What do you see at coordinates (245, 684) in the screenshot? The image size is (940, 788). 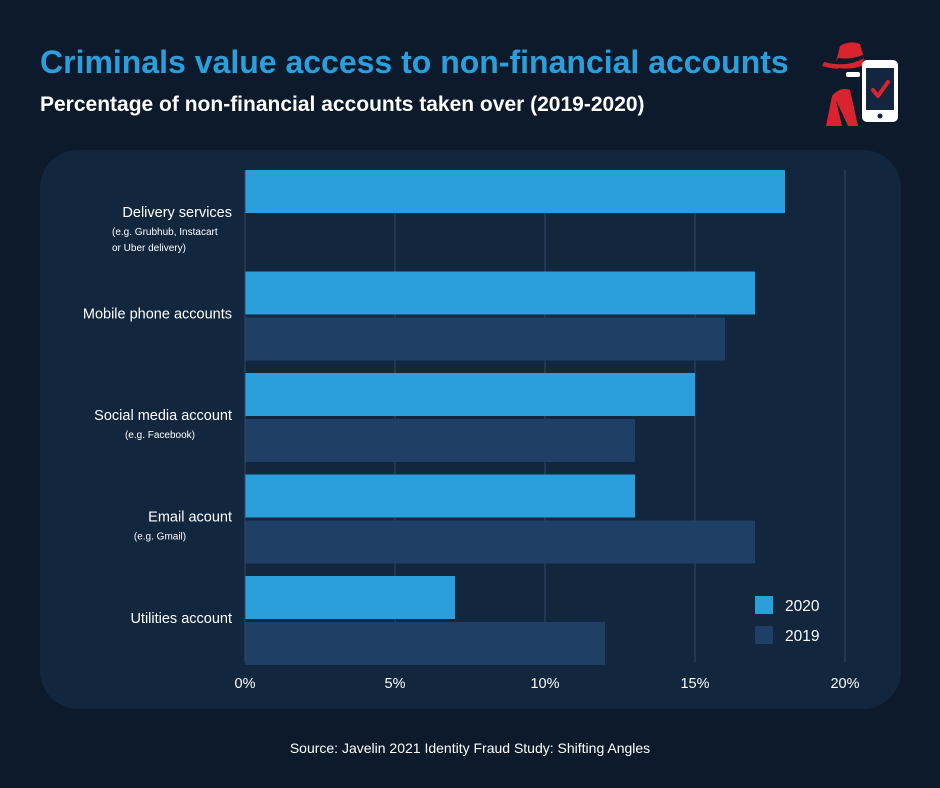 I see `x-tick-label: 0%` at bounding box center [245, 684].